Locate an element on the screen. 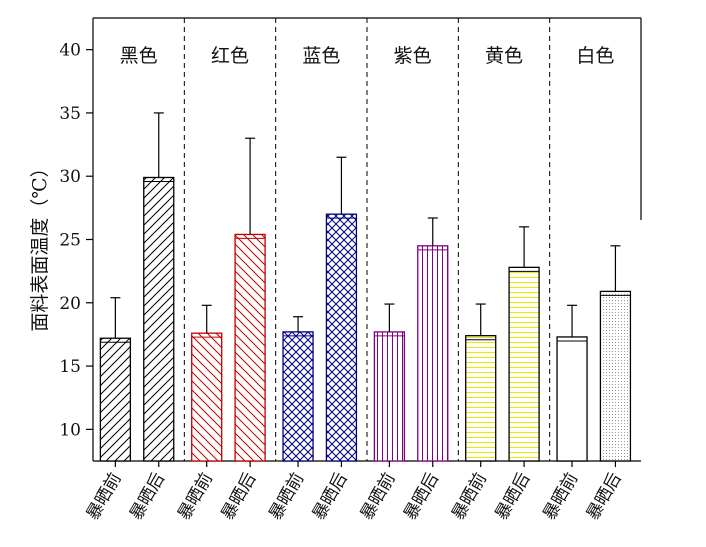 This screenshot has width=706, height=547. group-label: 黑色 is located at coordinates (139, 56).